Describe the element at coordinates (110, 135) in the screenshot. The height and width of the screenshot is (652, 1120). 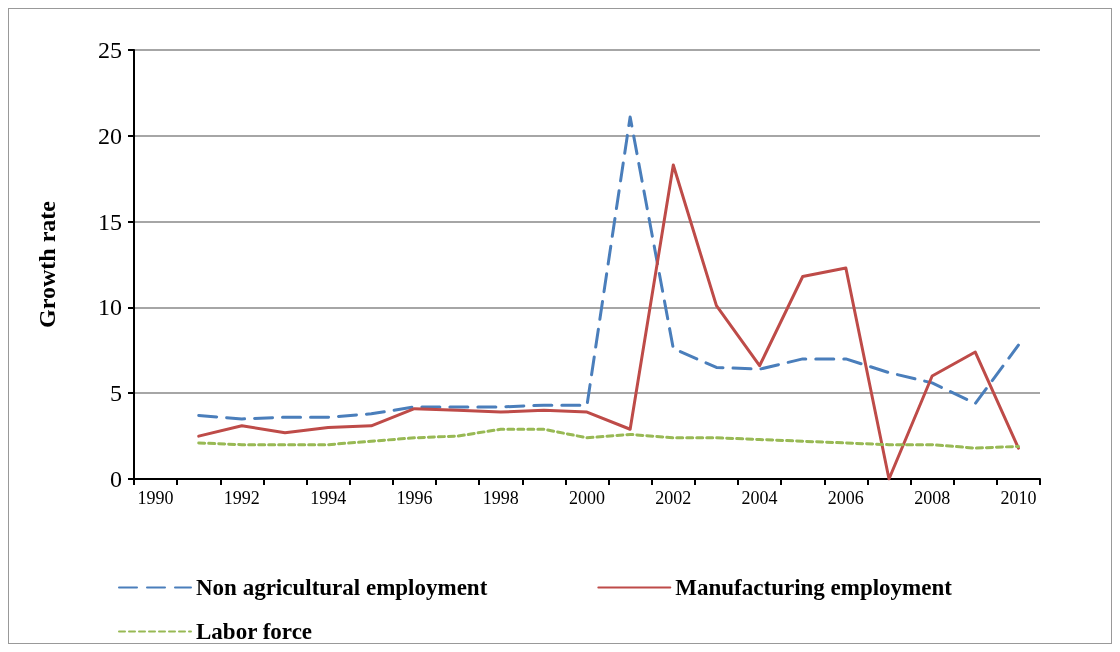
I see `y-tick-label: 20` at that location.